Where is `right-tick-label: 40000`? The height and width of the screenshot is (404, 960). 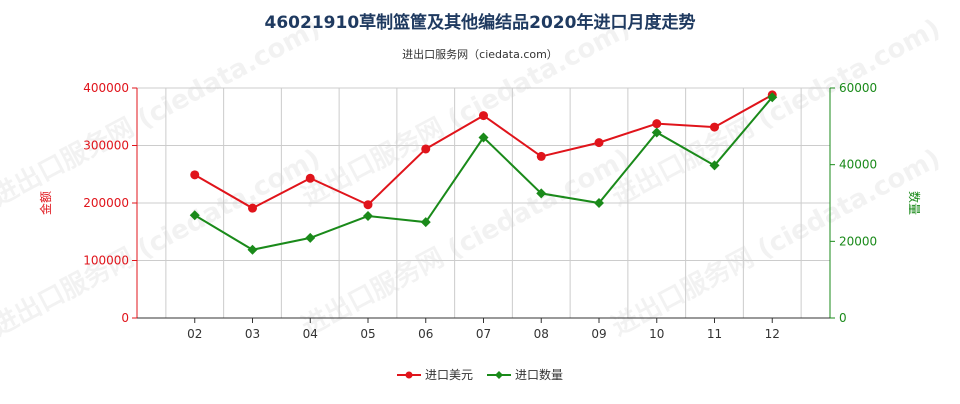 right-tick-label: 40000 is located at coordinates (858, 165).